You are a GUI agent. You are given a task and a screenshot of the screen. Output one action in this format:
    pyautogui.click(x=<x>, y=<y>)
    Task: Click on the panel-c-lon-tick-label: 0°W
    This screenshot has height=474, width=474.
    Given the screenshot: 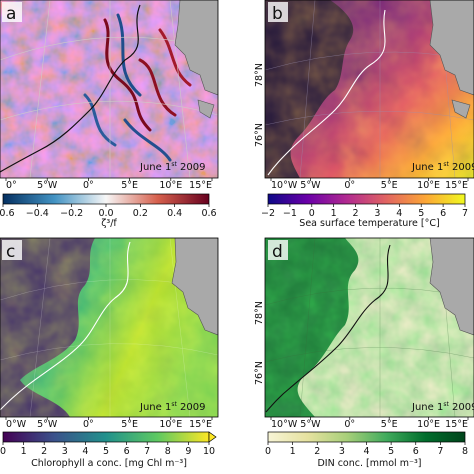 What is the action you would take?
    pyautogui.click(x=16, y=424)
    